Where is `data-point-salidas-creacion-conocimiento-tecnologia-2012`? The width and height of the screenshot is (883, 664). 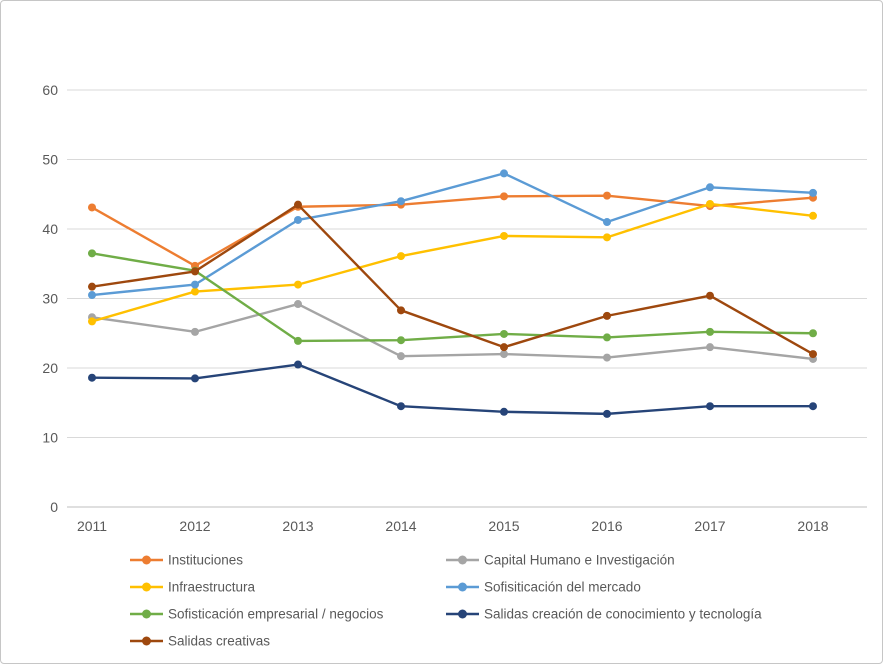
data-point-salidas-creacion-conocimiento-tecnologia-2012 is located at coordinates (195, 378).